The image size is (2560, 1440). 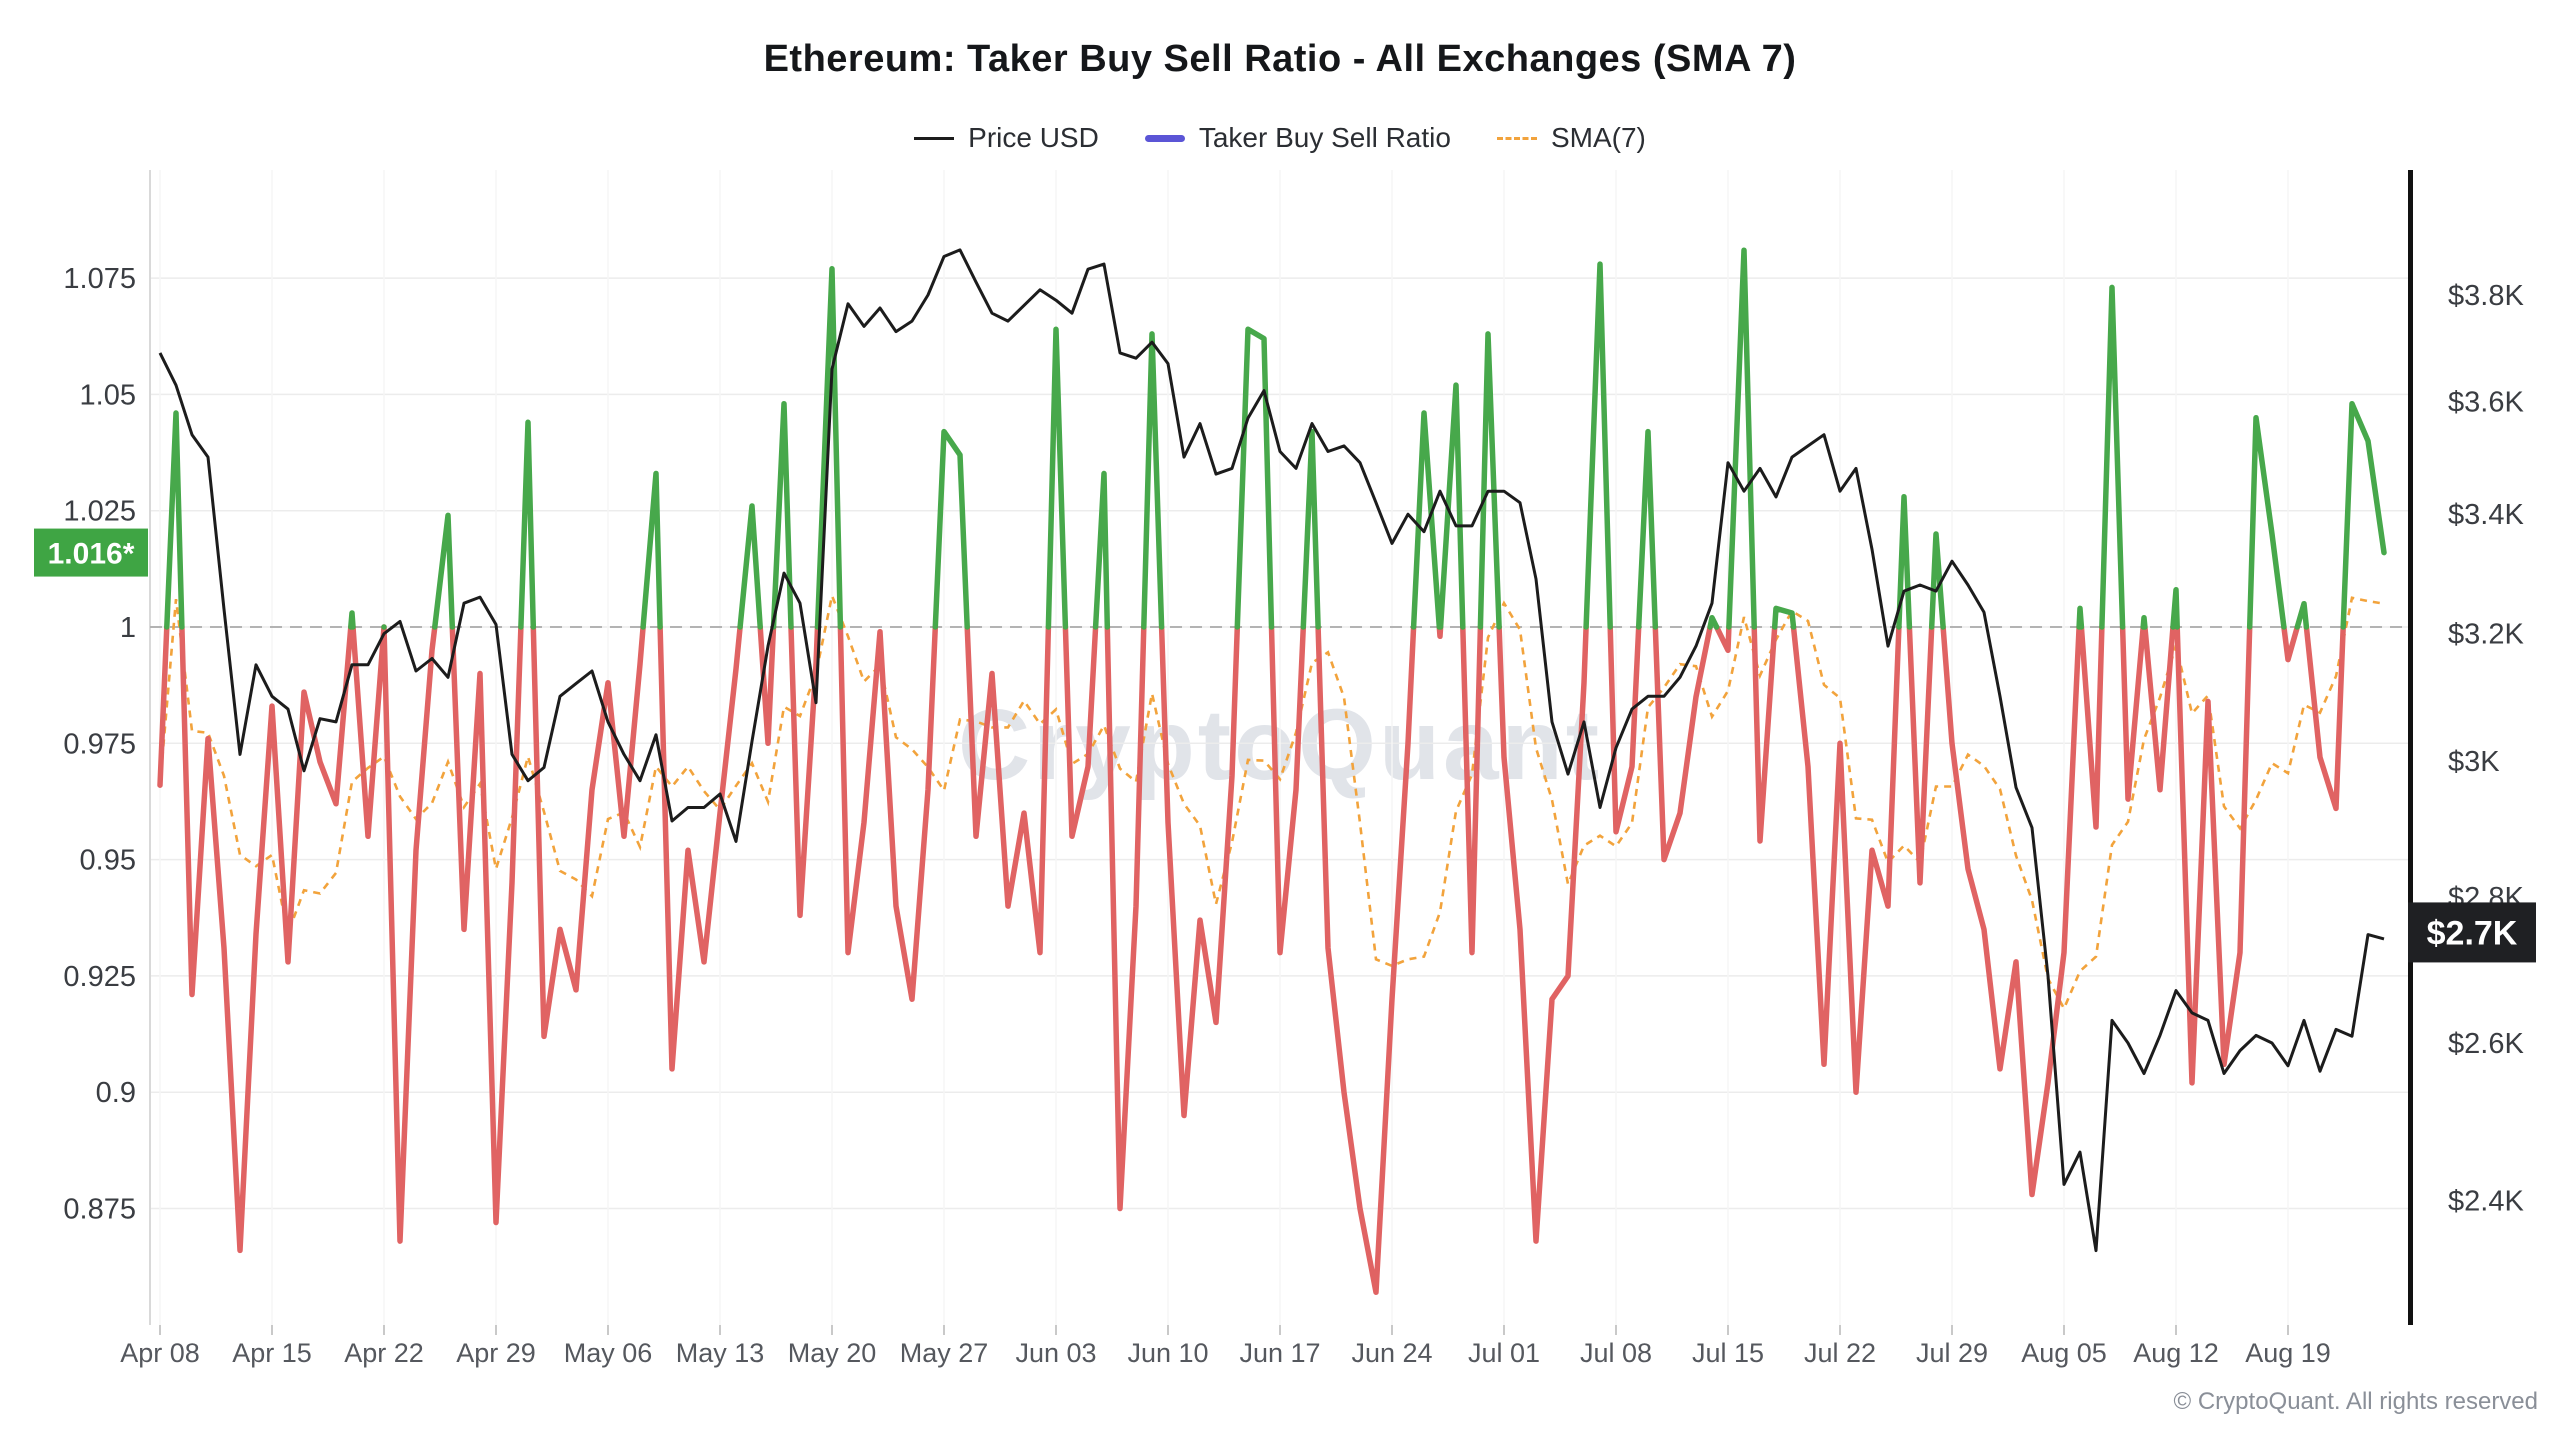 What do you see at coordinates (720, 1353) in the screenshot?
I see `x-axis-tick-label: May 13` at bounding box center [720, 1353].